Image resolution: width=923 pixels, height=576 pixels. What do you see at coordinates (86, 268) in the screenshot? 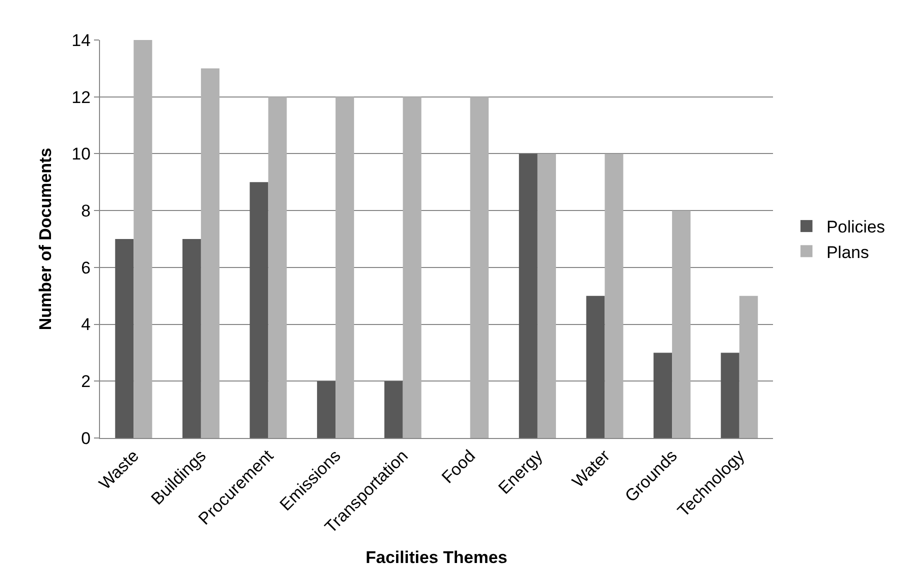
I see `y-tick-label: 6` at bounding box center [86, 268].